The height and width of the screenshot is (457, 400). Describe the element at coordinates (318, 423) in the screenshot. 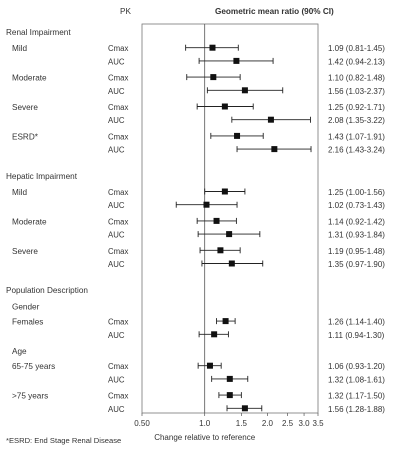

I see `x-tick-label: 3.5` at that location.